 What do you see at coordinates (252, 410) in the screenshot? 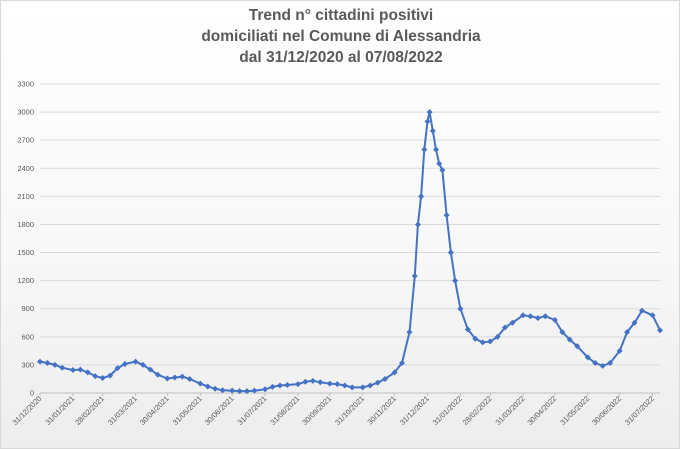
I see `x-tick-label: 31/07/2021` at bounding box center [252, 410].